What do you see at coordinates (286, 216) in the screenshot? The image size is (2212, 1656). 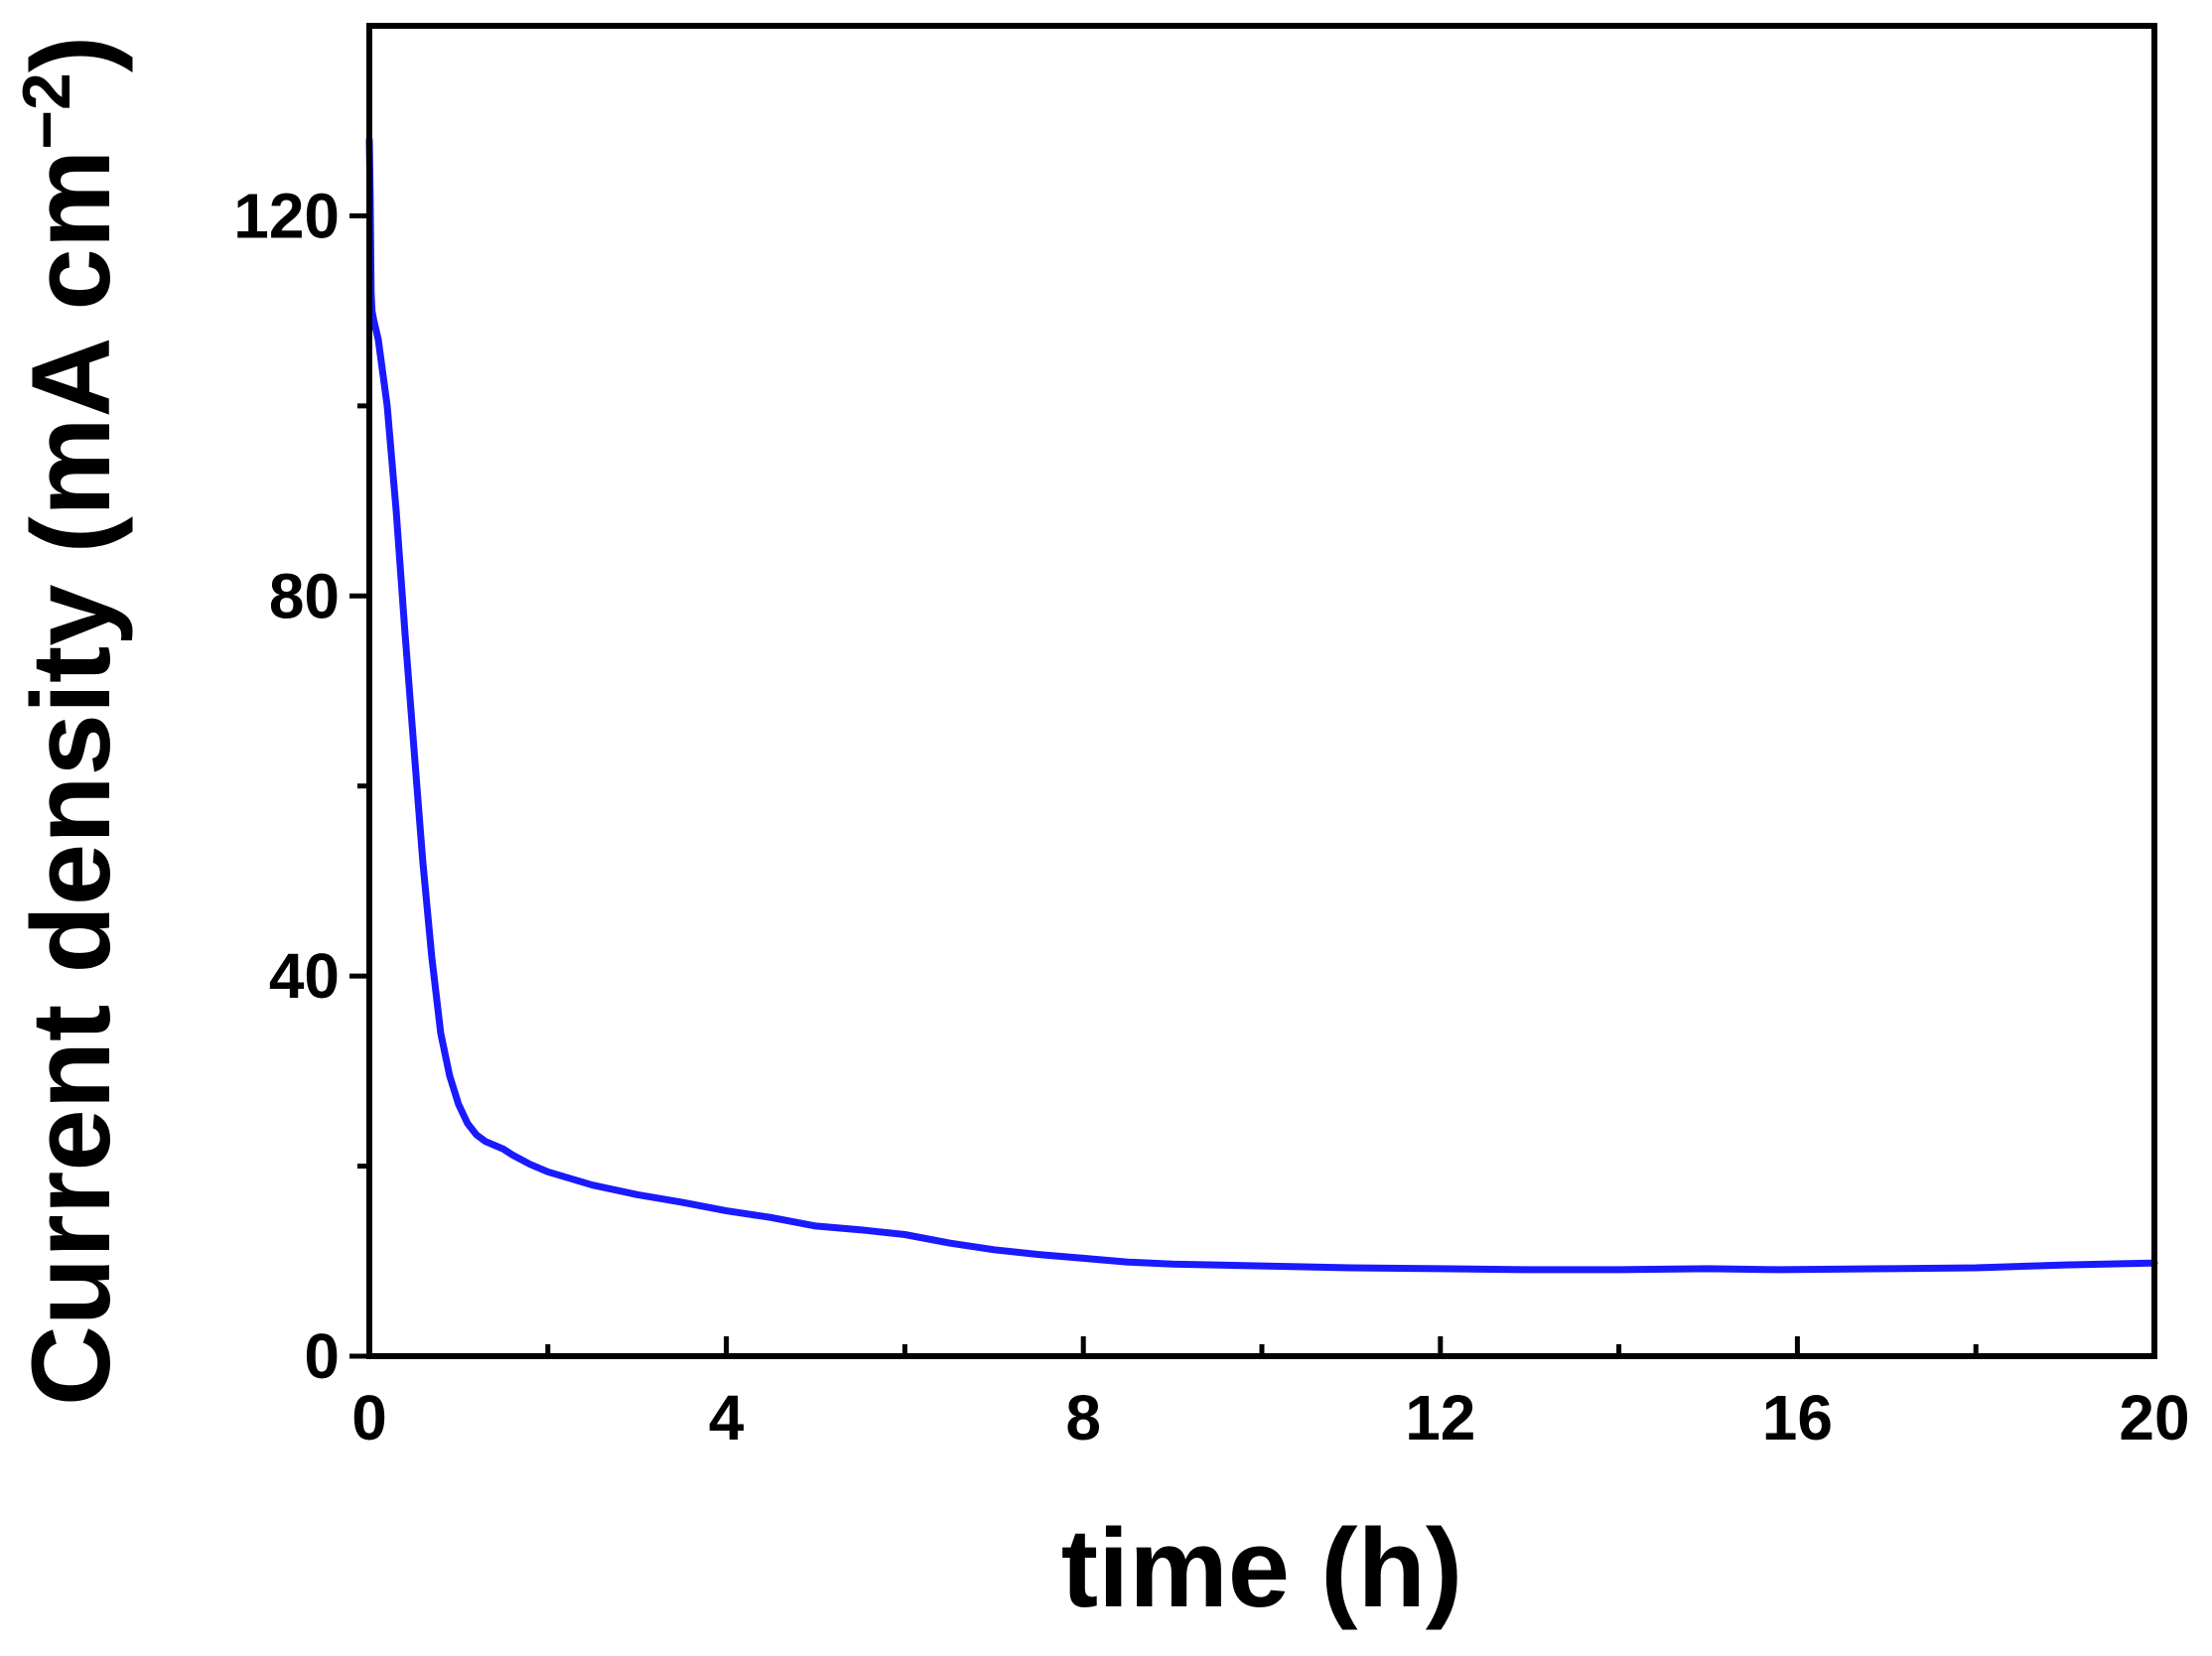 I see `y-tick-label: 120` at bounding box center [286, 216].